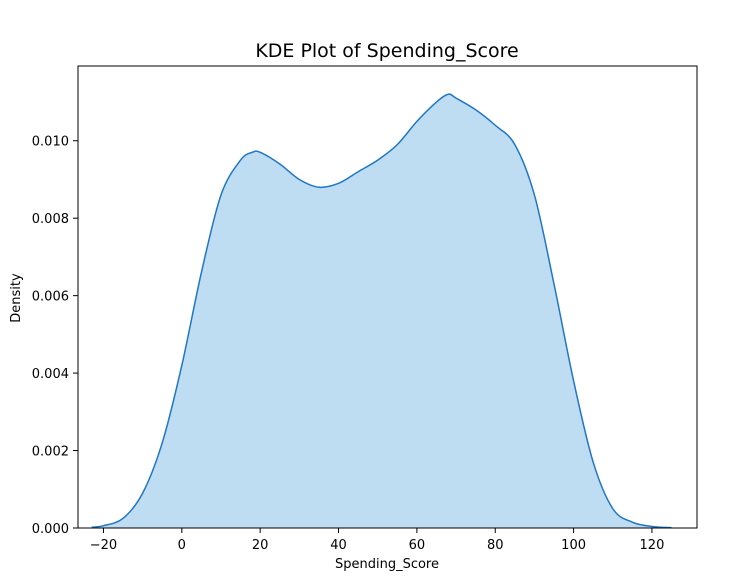  I want to click on x-tick-label: 120, so click(652, 545).